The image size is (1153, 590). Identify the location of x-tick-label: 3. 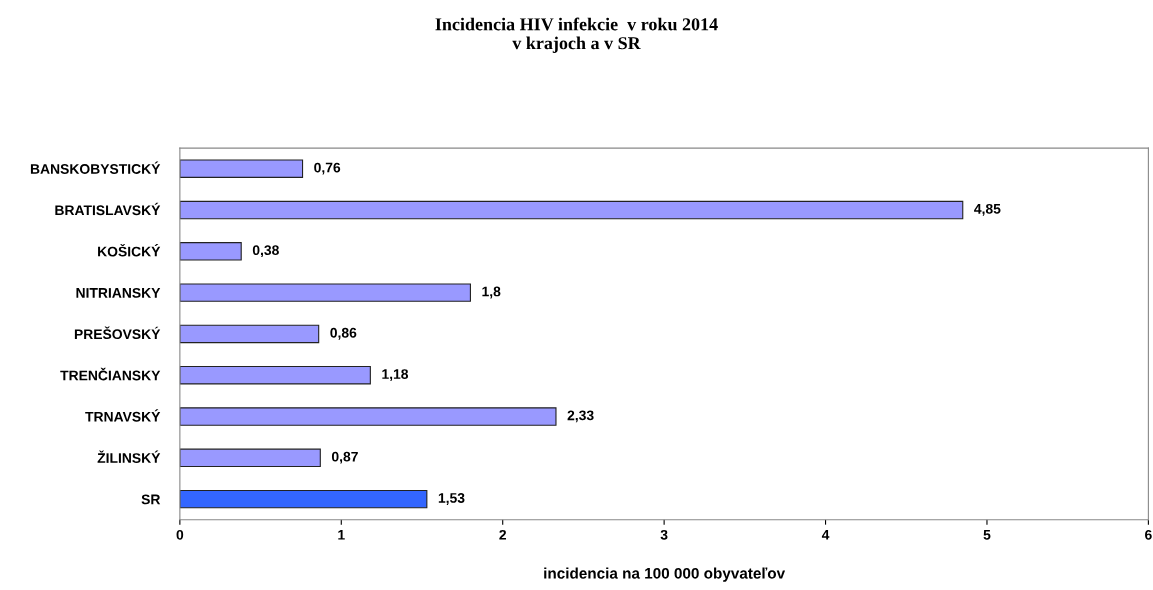
(664, 534).